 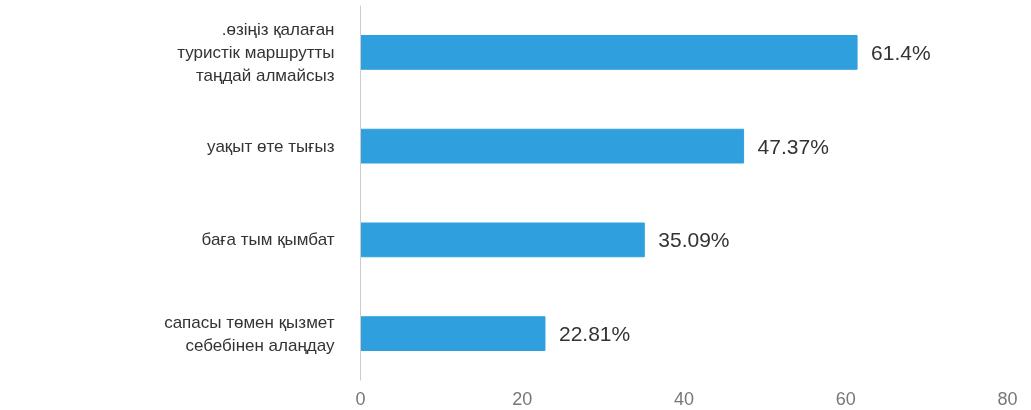 What do you see at coordinates (901, 52) in the screenshot?
I see `data-label: 61.4%` at bounding box center [901, 52].